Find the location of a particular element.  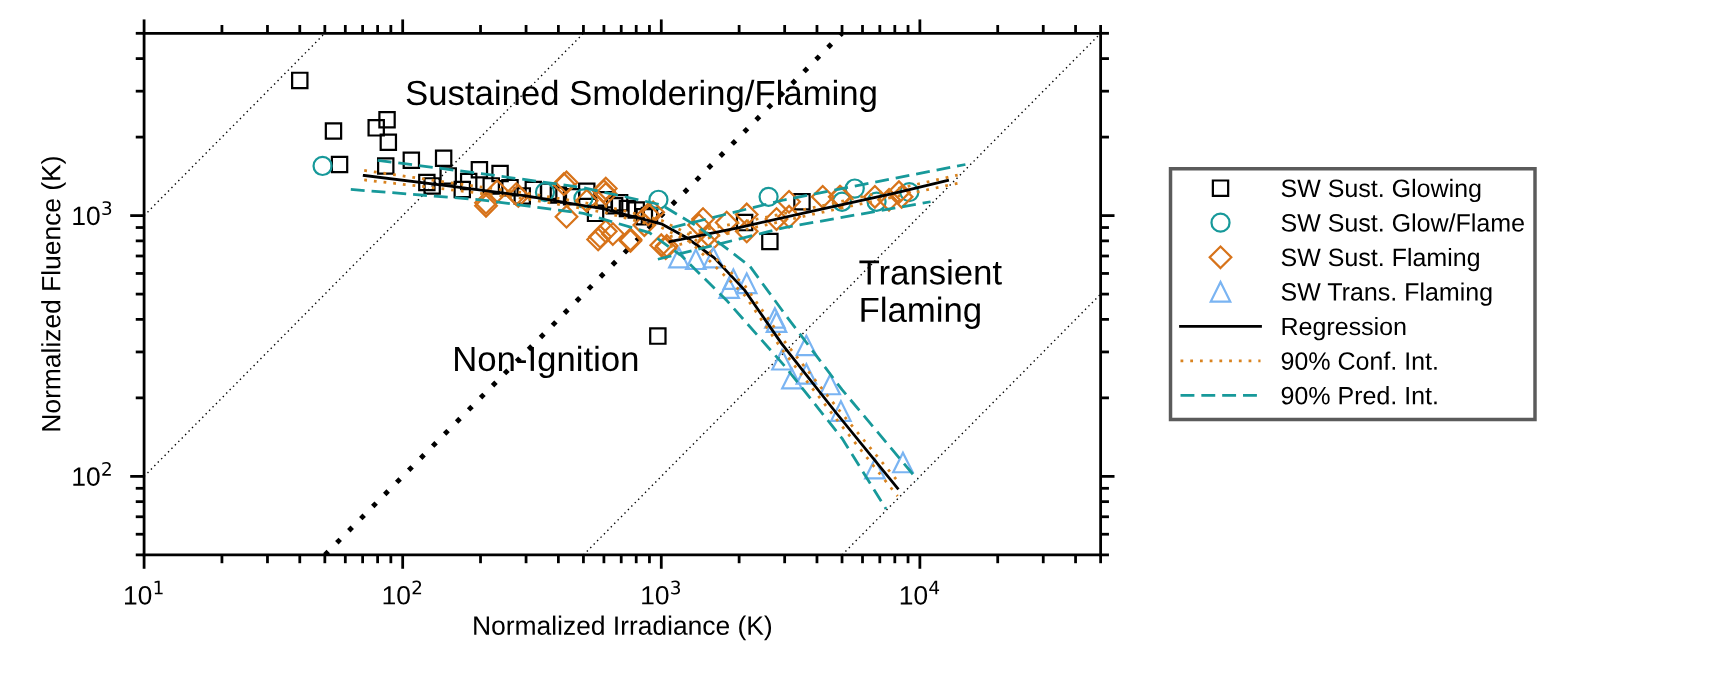

x-axis-title: Normalized Irradiance (K) is located at coordinates (623, 628).